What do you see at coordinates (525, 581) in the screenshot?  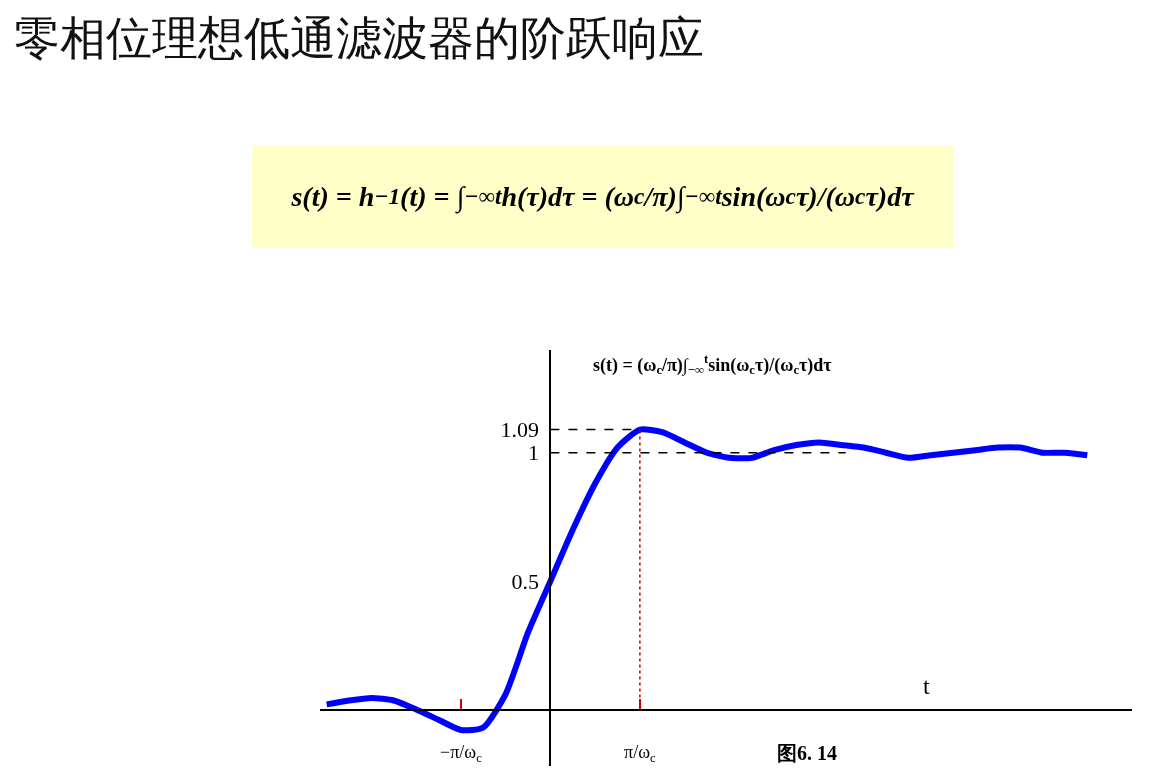 I see `y-tick-label: 0.5` at bounding box center [525, 581].